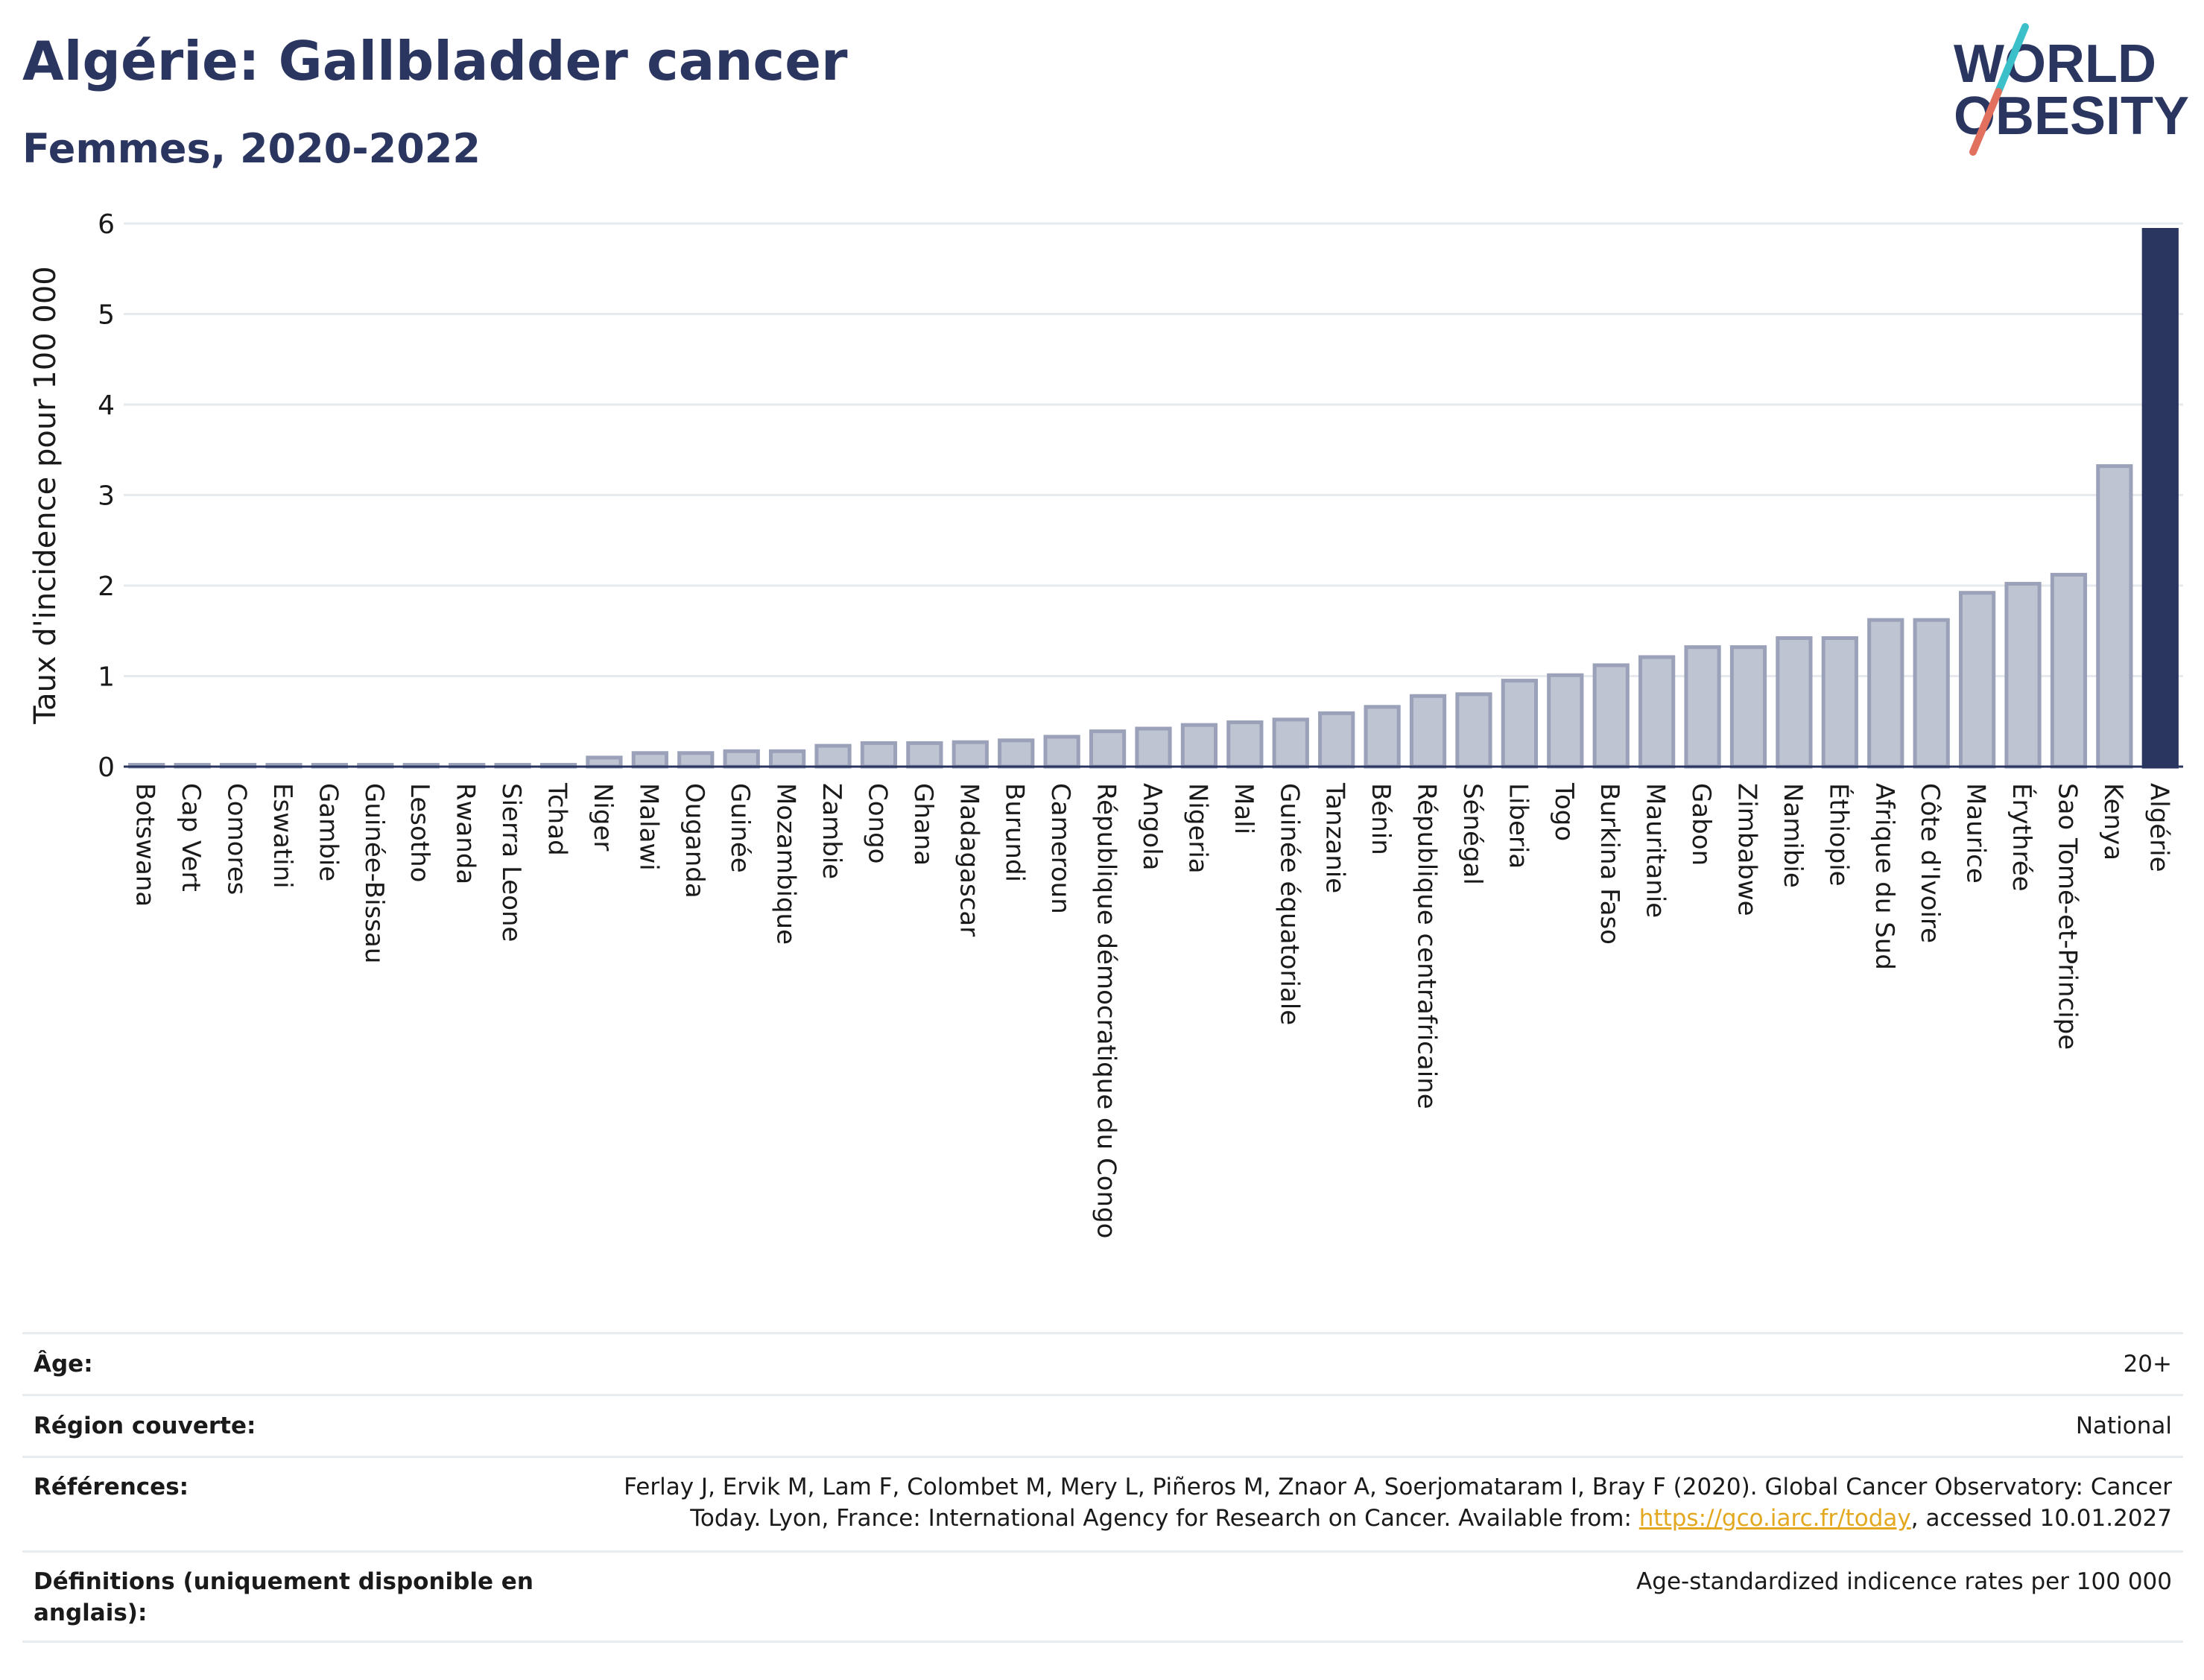 This screenshot has height=1680, width=2204. I want to click on x-tick-label: Maurice, so click(1976, 833).